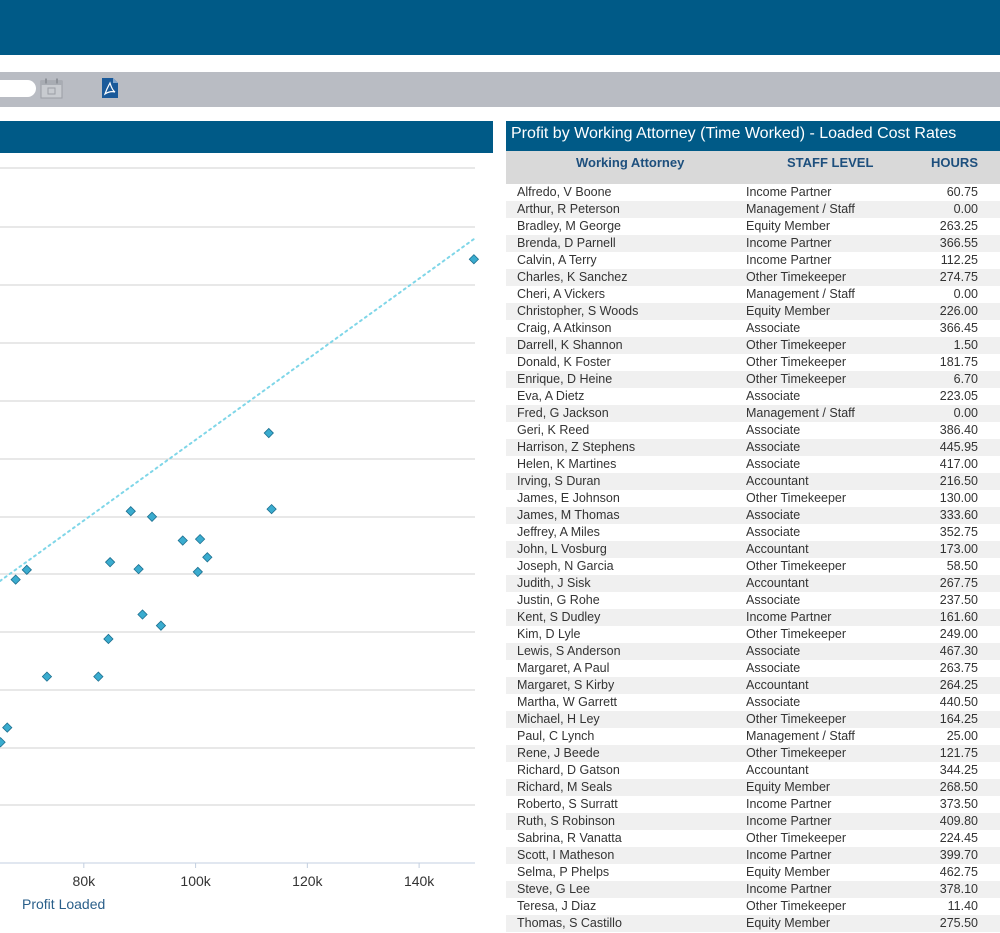  I want to click on table-row: Alfredo, V Boone Income Partner 60.75, so click(753, 192).